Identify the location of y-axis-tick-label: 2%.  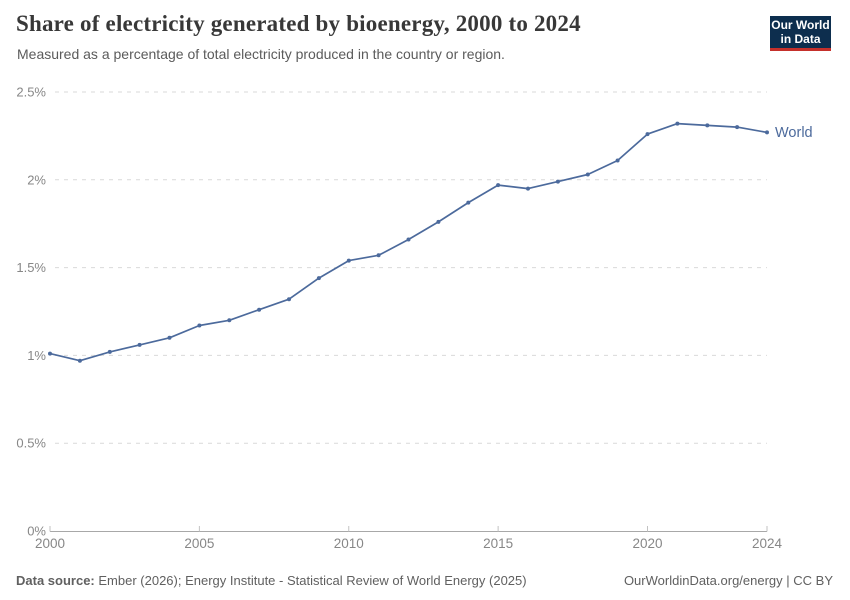
(36, 179).